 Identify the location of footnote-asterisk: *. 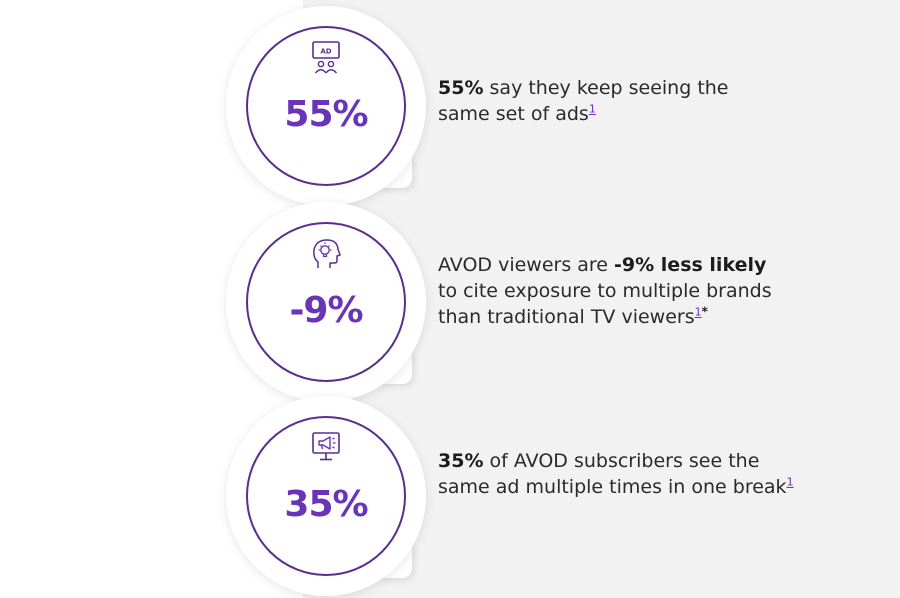
(704, 311).